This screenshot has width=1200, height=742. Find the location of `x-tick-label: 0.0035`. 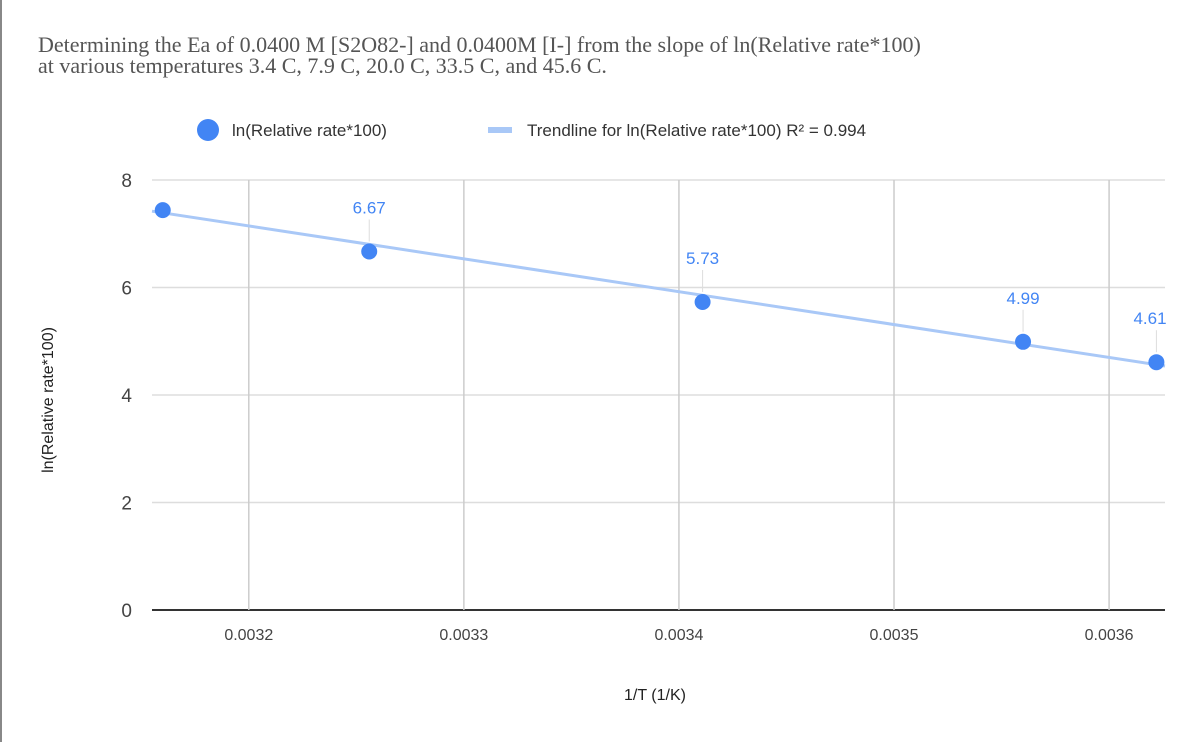

x-tick-label: 0.0035 is located at coordinates (894, 635).